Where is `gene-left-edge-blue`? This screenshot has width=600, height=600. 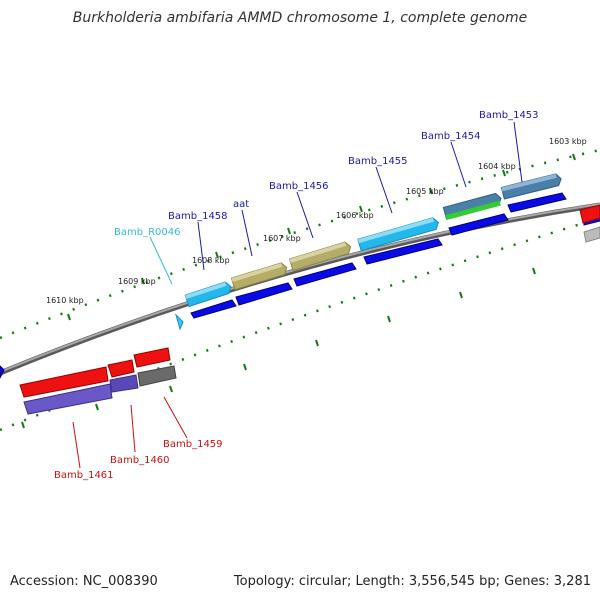 gene-left-edge-blue is located at coordinates (2, 372).